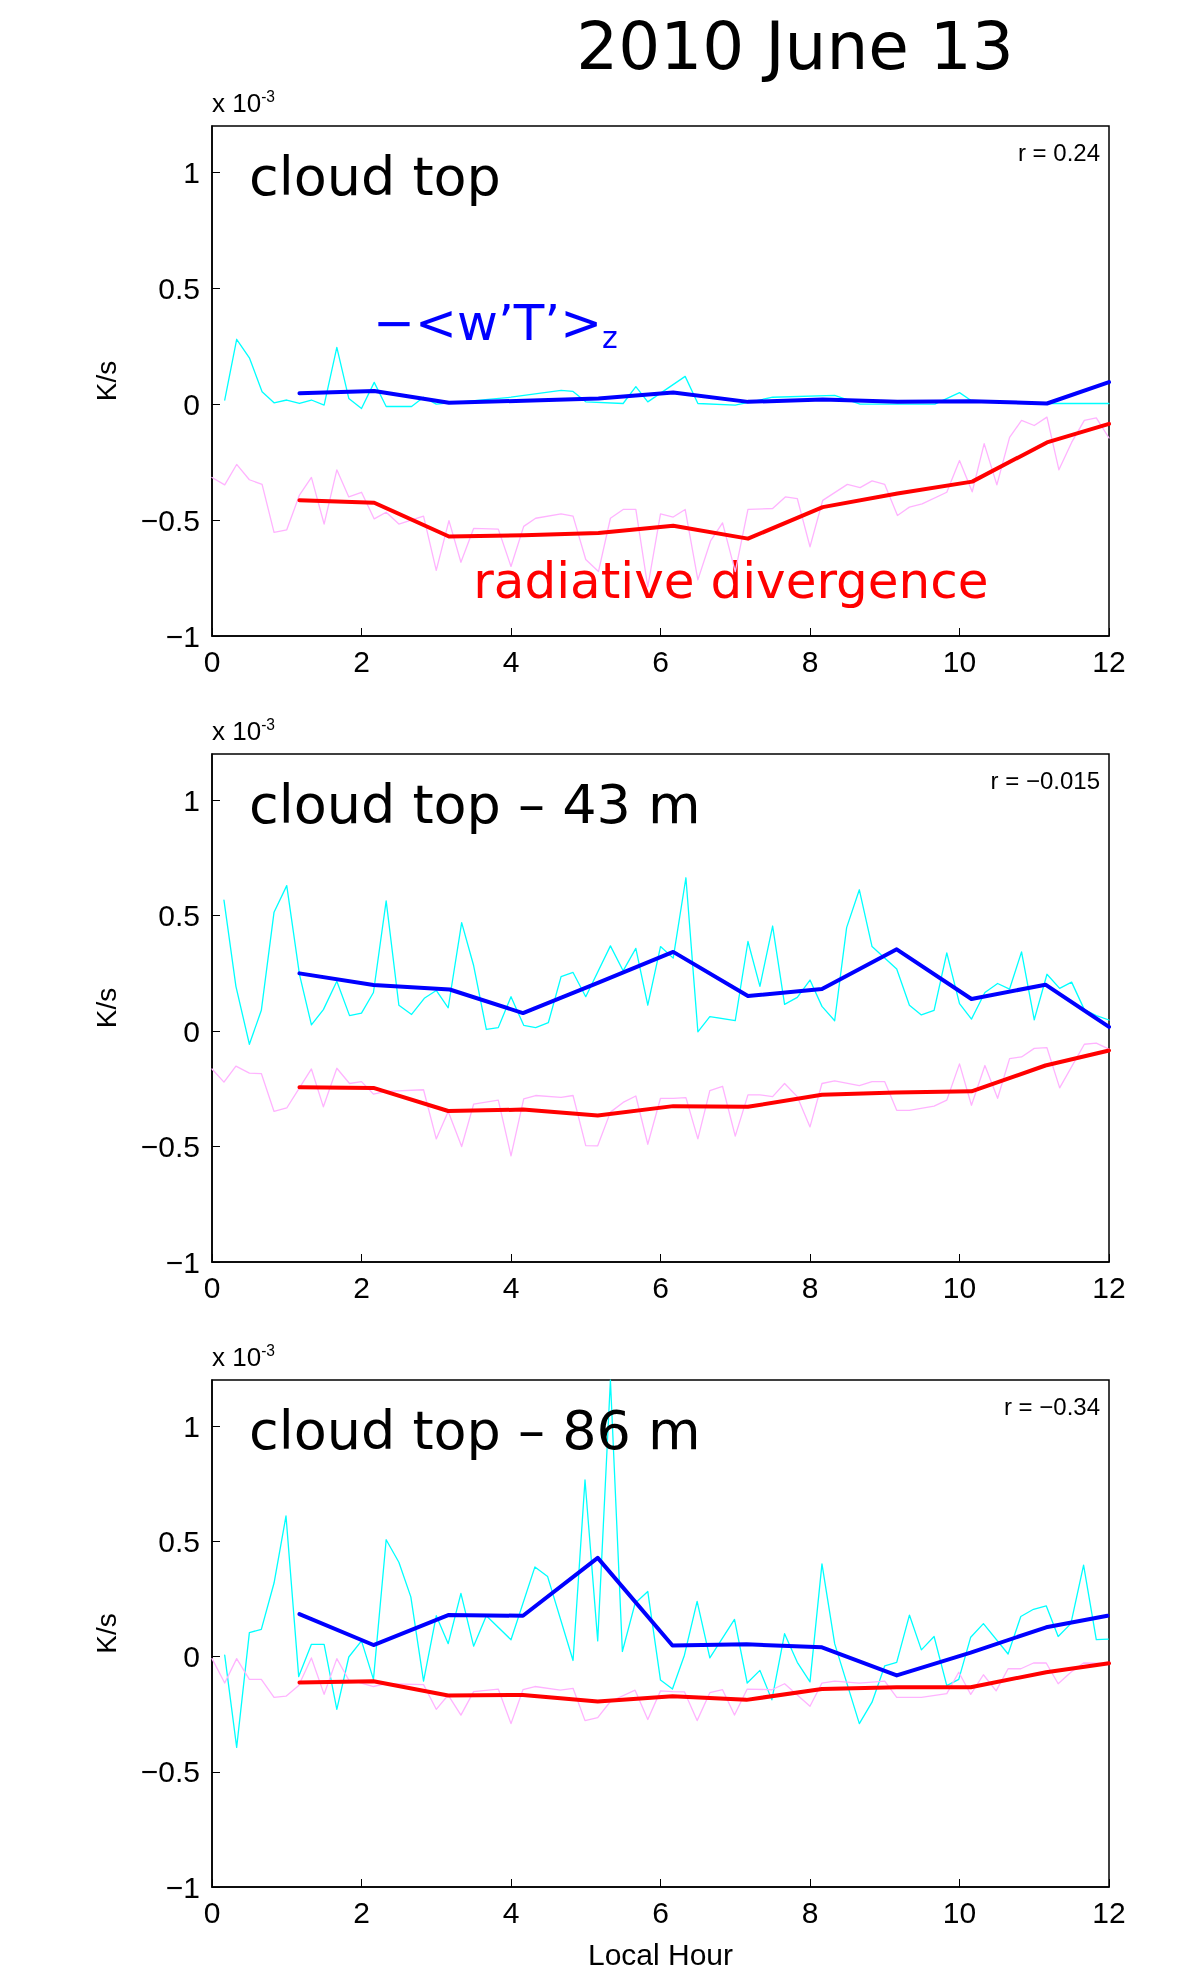  Describe the element at coordinates (1045, 780) in the screenshot. I see `annotation: r = −0.015` at that location.